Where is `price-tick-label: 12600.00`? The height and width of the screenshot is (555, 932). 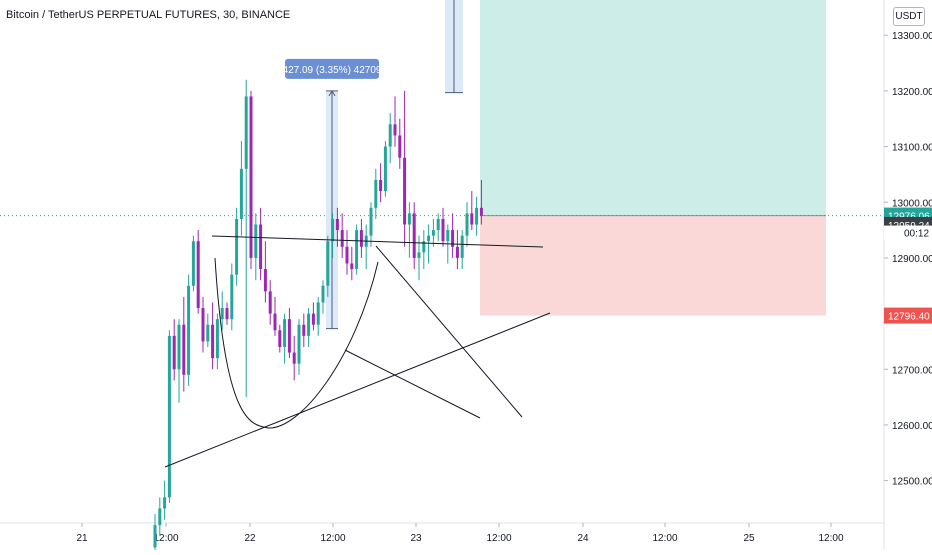
price-tick-label: 12600.00 is located at coordinates (912, 426).